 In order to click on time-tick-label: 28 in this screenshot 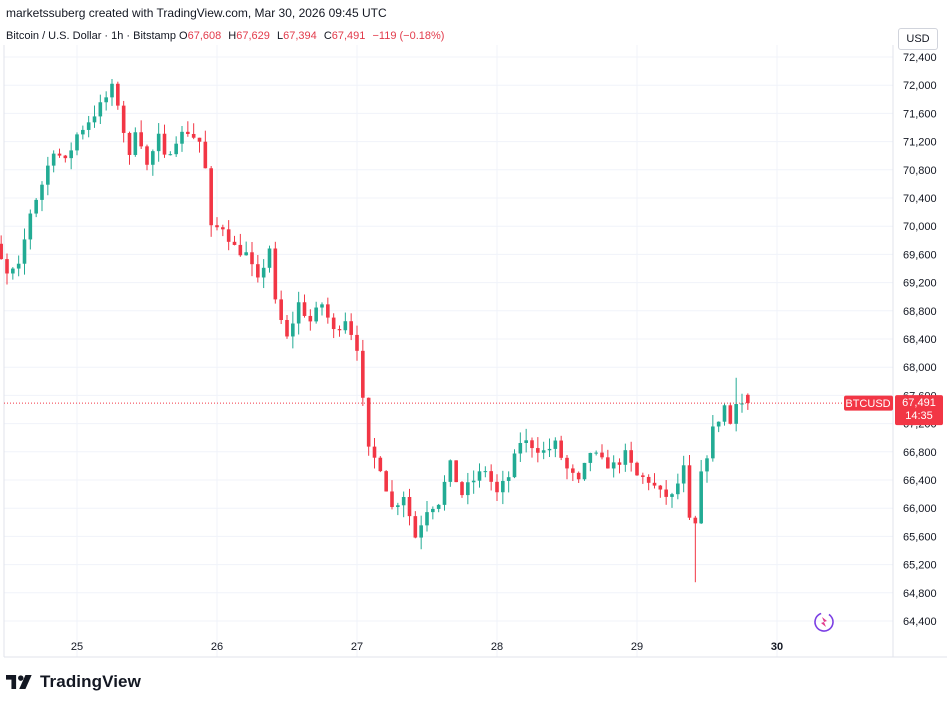, I will do `click(497, 647)`.